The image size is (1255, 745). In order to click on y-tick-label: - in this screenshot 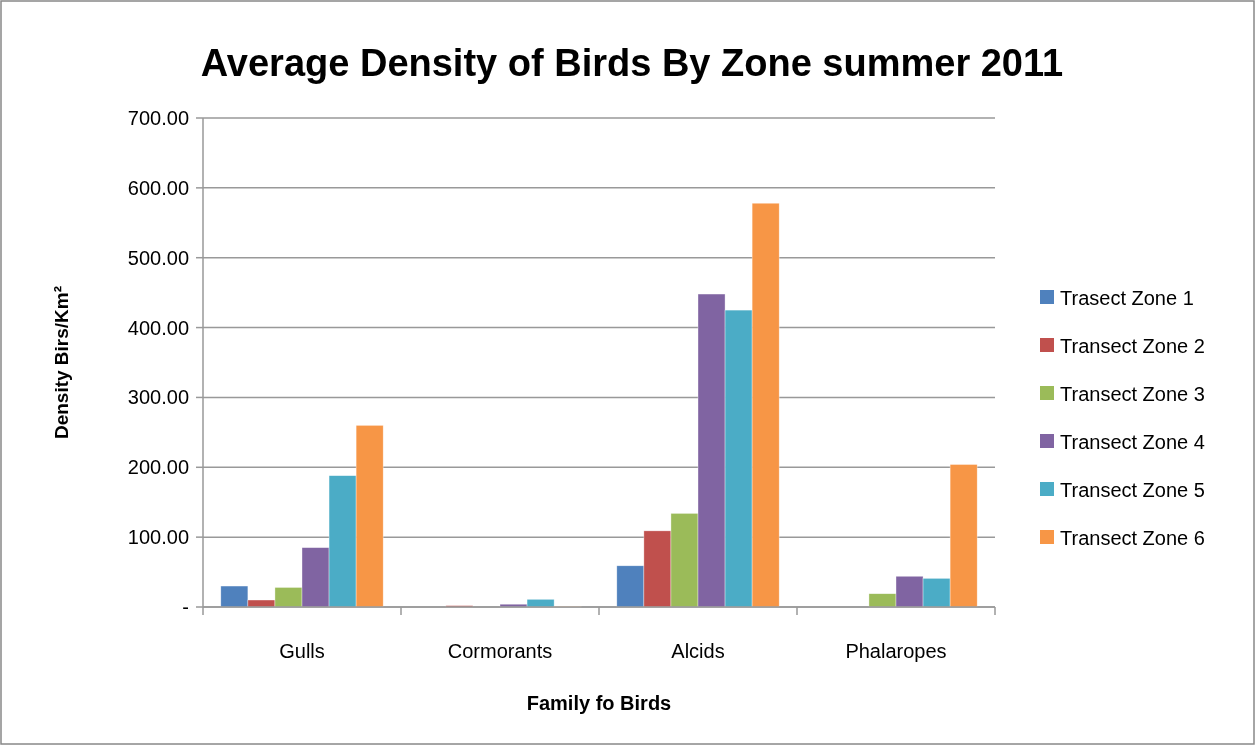, I will do `click(185, 607)`.